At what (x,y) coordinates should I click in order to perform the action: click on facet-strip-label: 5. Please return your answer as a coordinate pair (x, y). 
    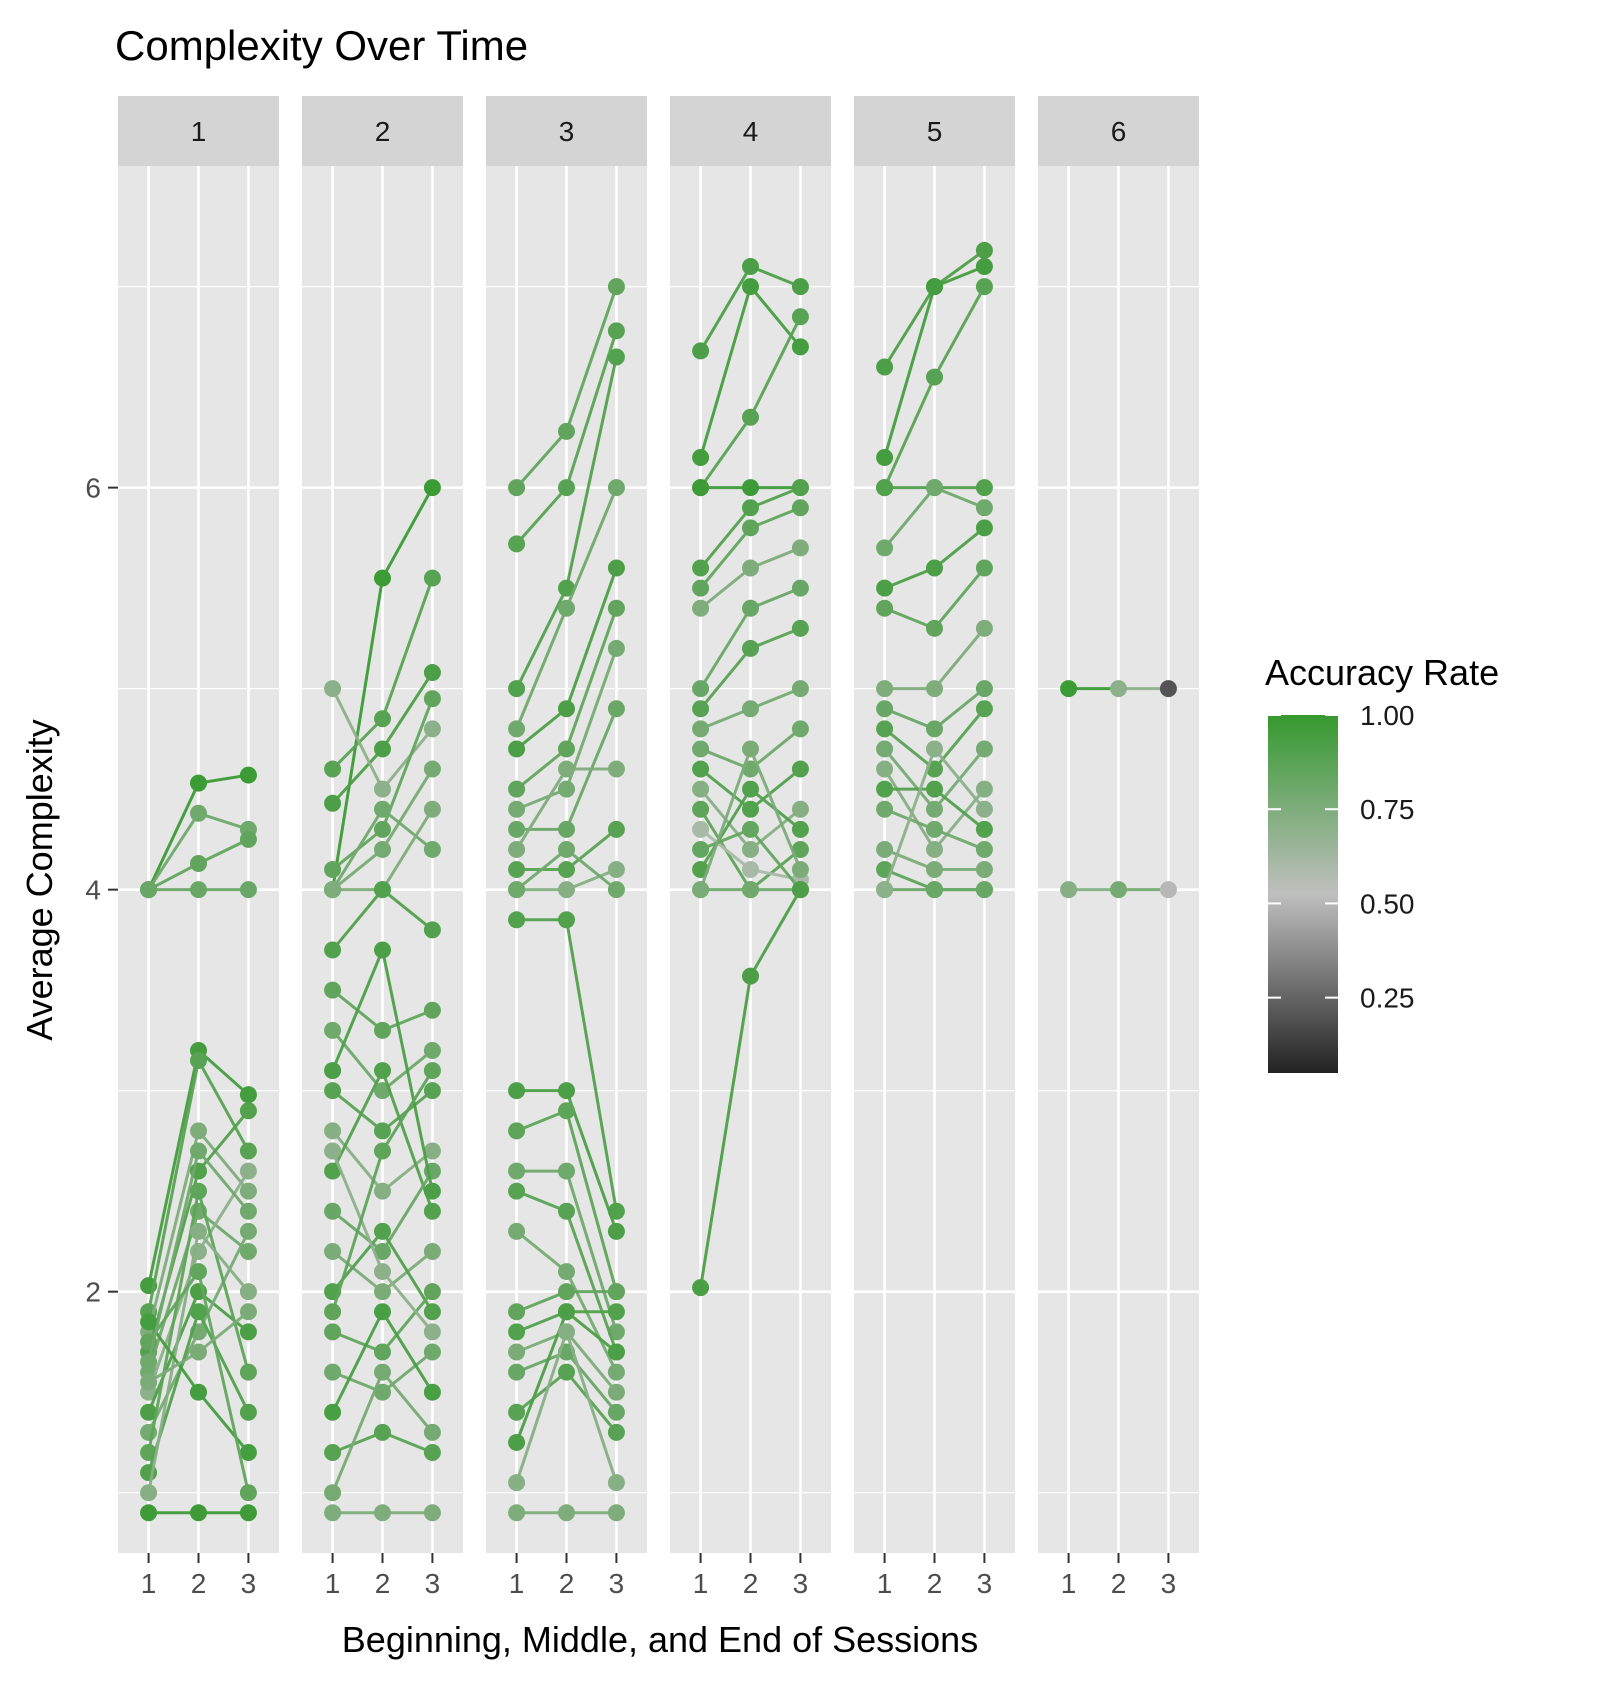
    Looking at the image, I should click on (935, 131).